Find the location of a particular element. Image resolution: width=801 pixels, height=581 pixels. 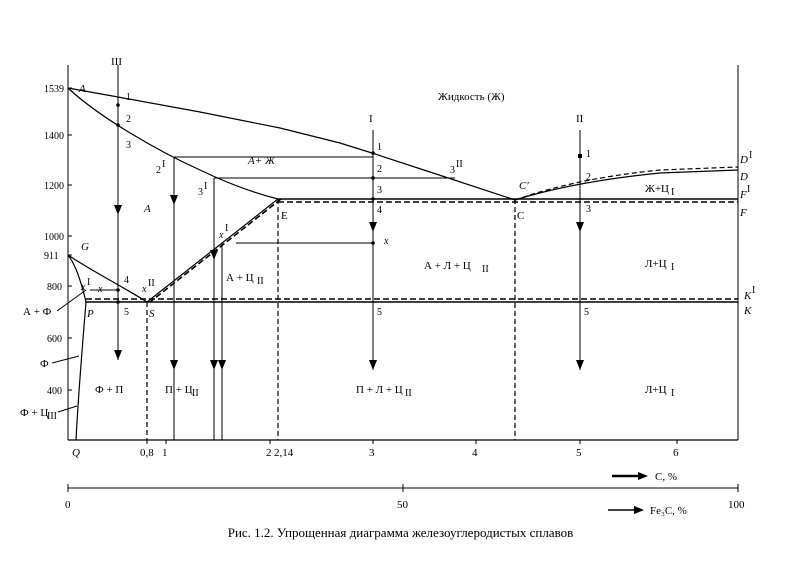

vertical-1-arrow-icon is located at coordinates (174, 200).